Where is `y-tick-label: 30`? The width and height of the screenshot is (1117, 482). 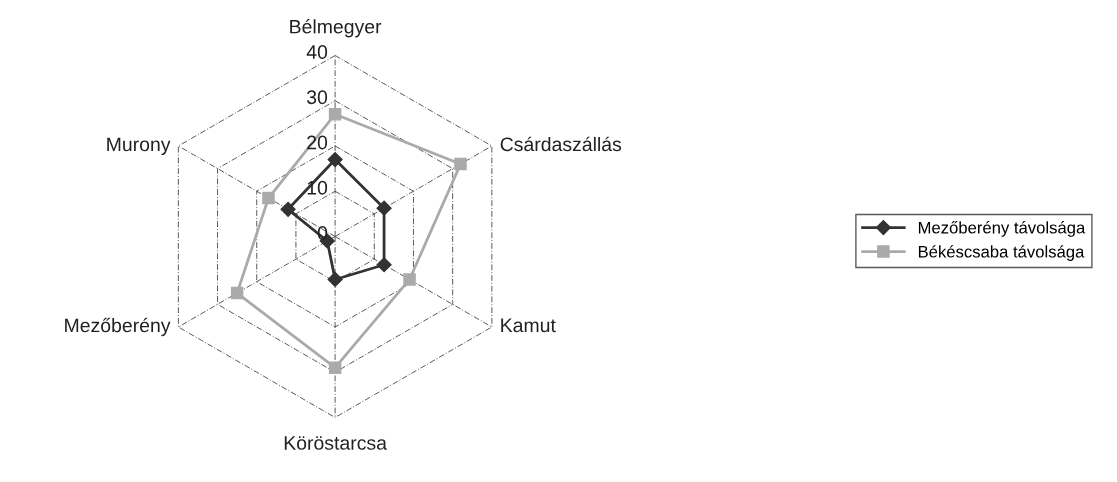
y-tick-label: 30 is located at coordinates (317, 97).